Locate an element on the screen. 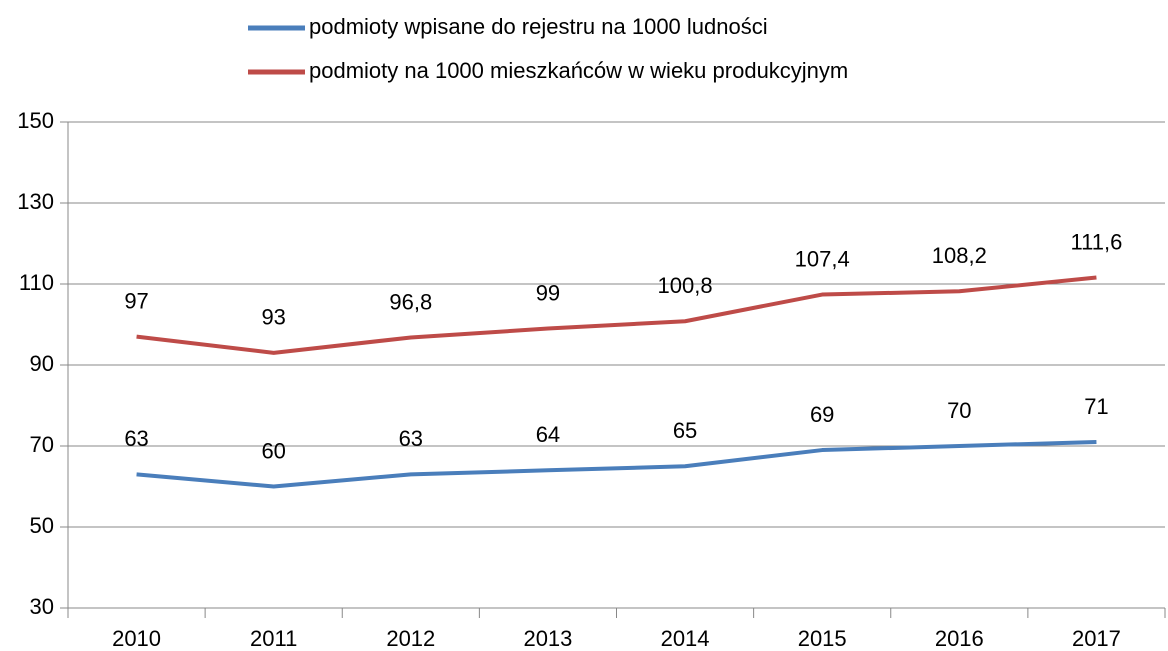 The image size is (1168, 651). data-label: 64 is located at coordinates (548, 434).